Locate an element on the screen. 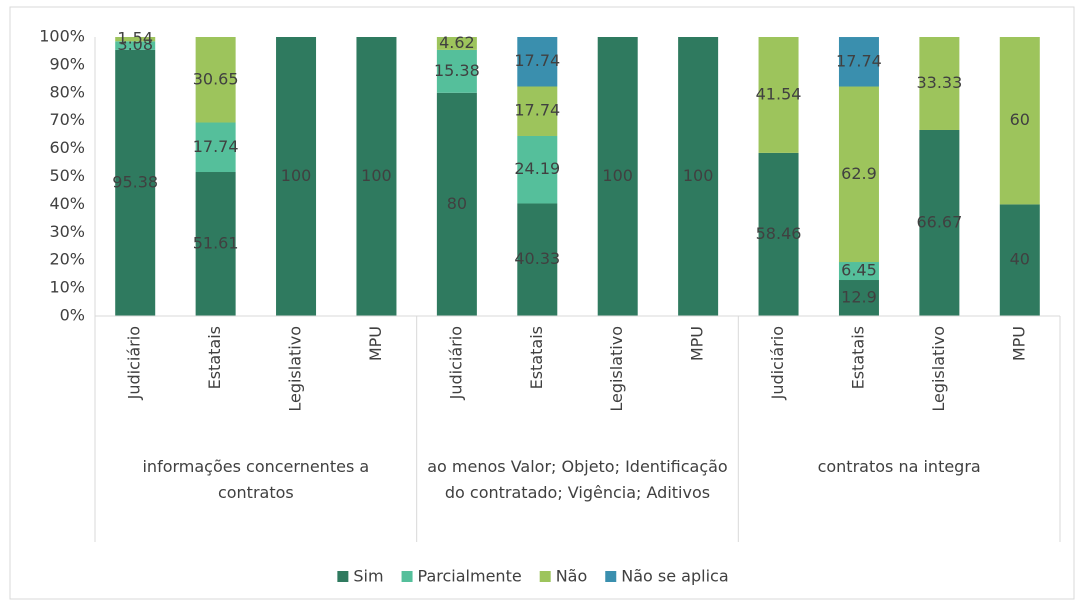  y-tick-label: 90% is located at coordinates (67, 63).